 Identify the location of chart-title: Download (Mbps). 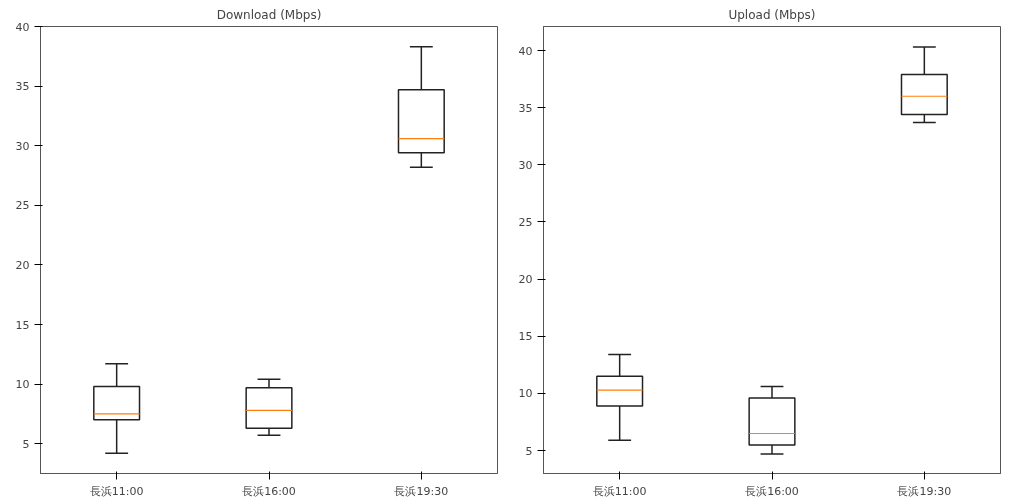
(269, 14).